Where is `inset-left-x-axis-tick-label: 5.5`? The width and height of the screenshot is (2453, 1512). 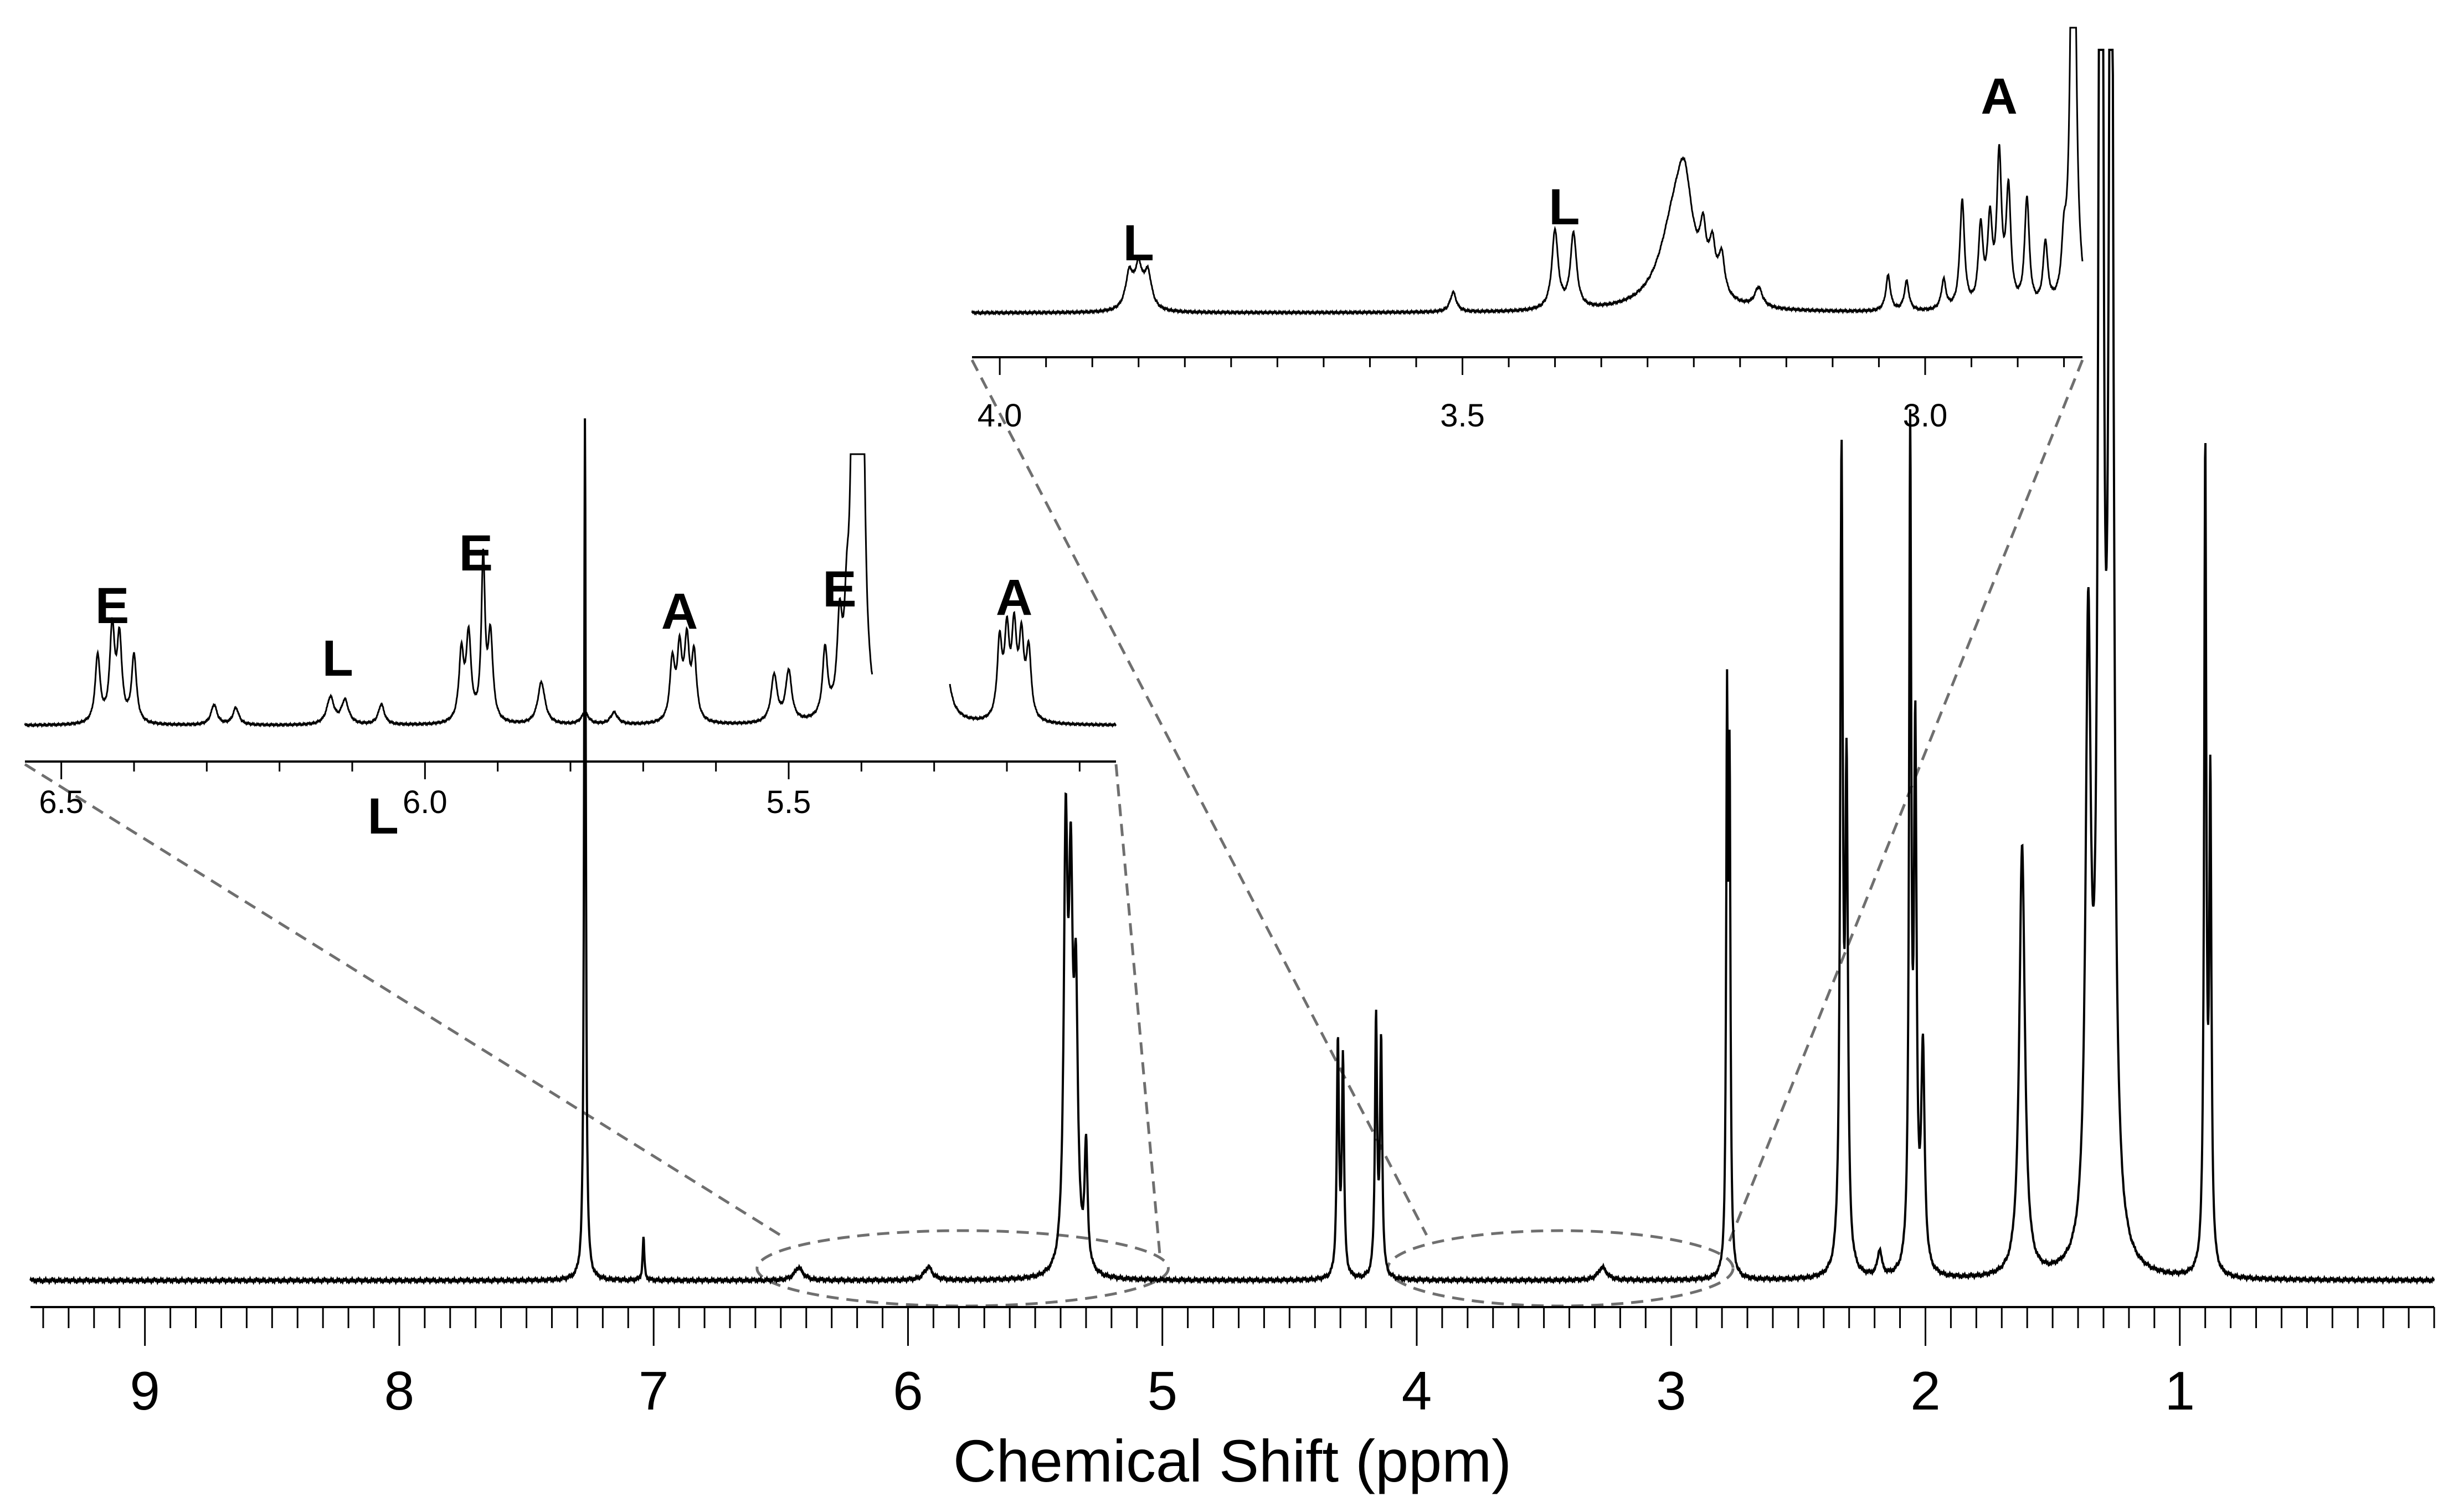 inset-left-x-axis-tick-label: 5.5 is located at coordinates (789, 802).